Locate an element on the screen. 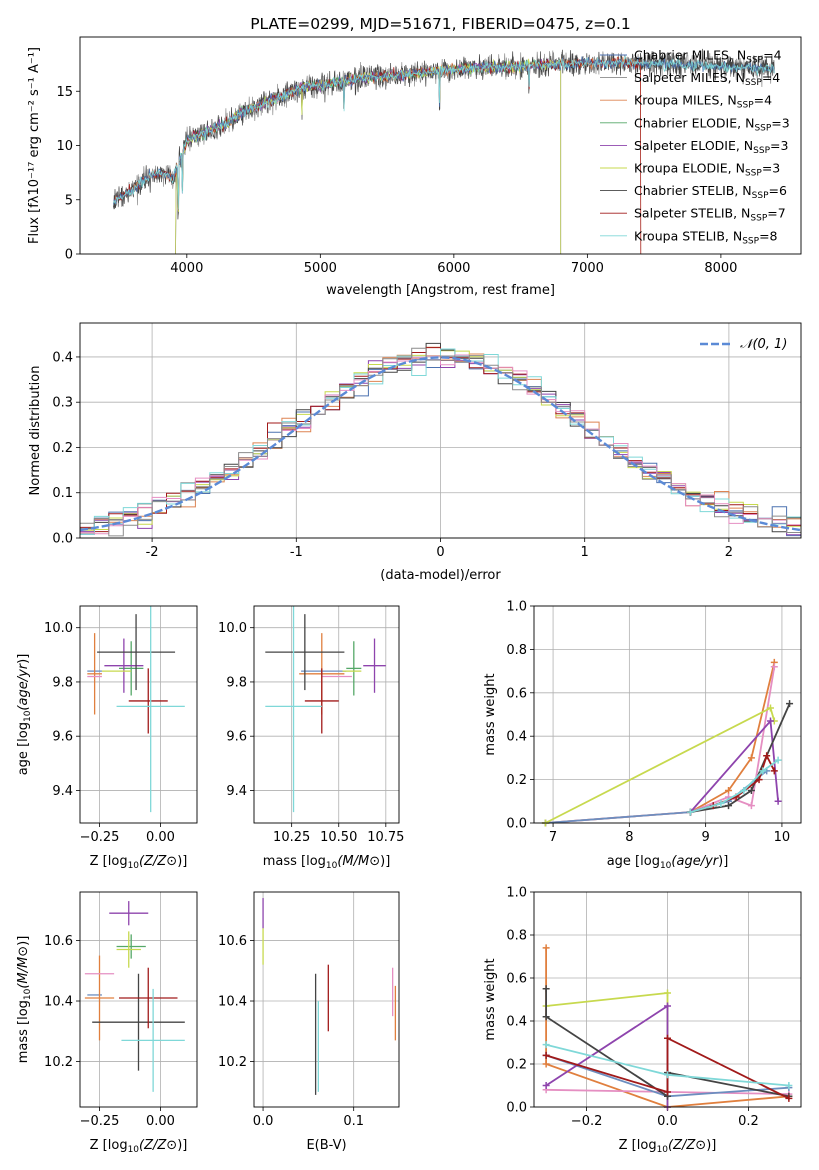 Image resolution: width=819 pixels, height=1170 pixels. y-tick-label: 10.2 is located at coordinates (232, 1062).